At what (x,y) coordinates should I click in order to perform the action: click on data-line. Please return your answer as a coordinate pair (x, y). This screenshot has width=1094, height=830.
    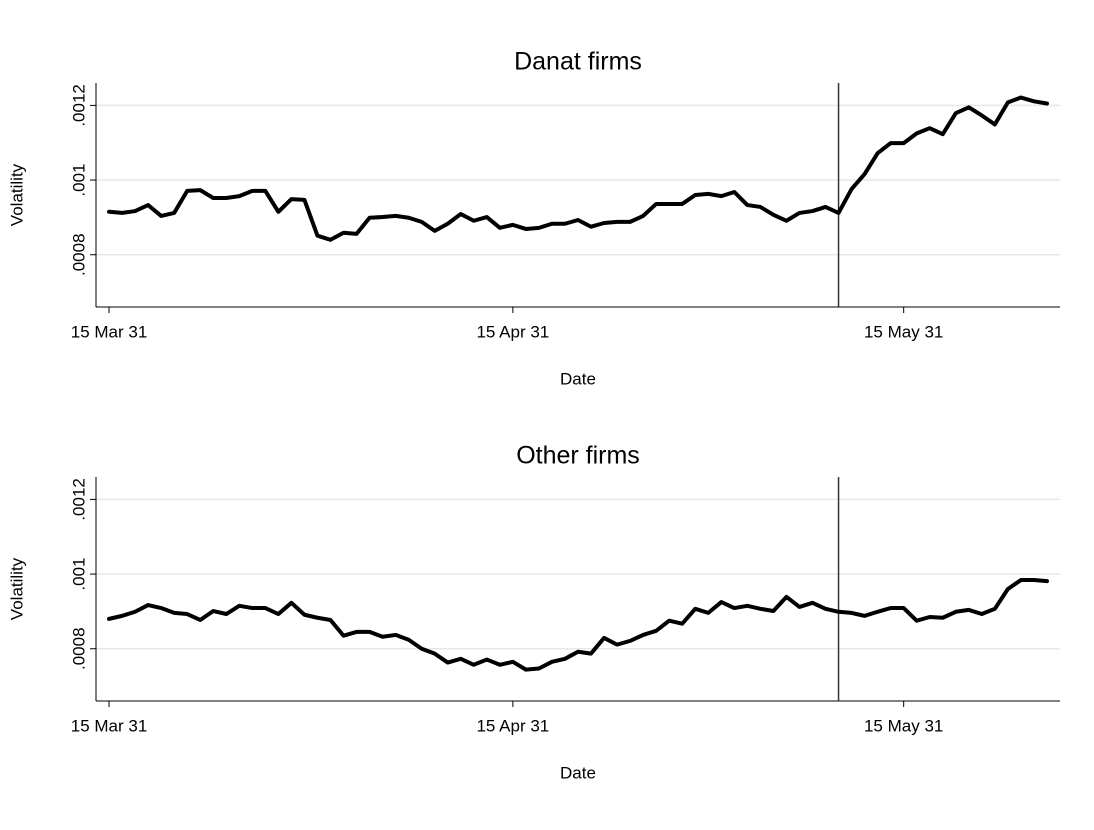
    Looking at the image, I should click on (578, 625).